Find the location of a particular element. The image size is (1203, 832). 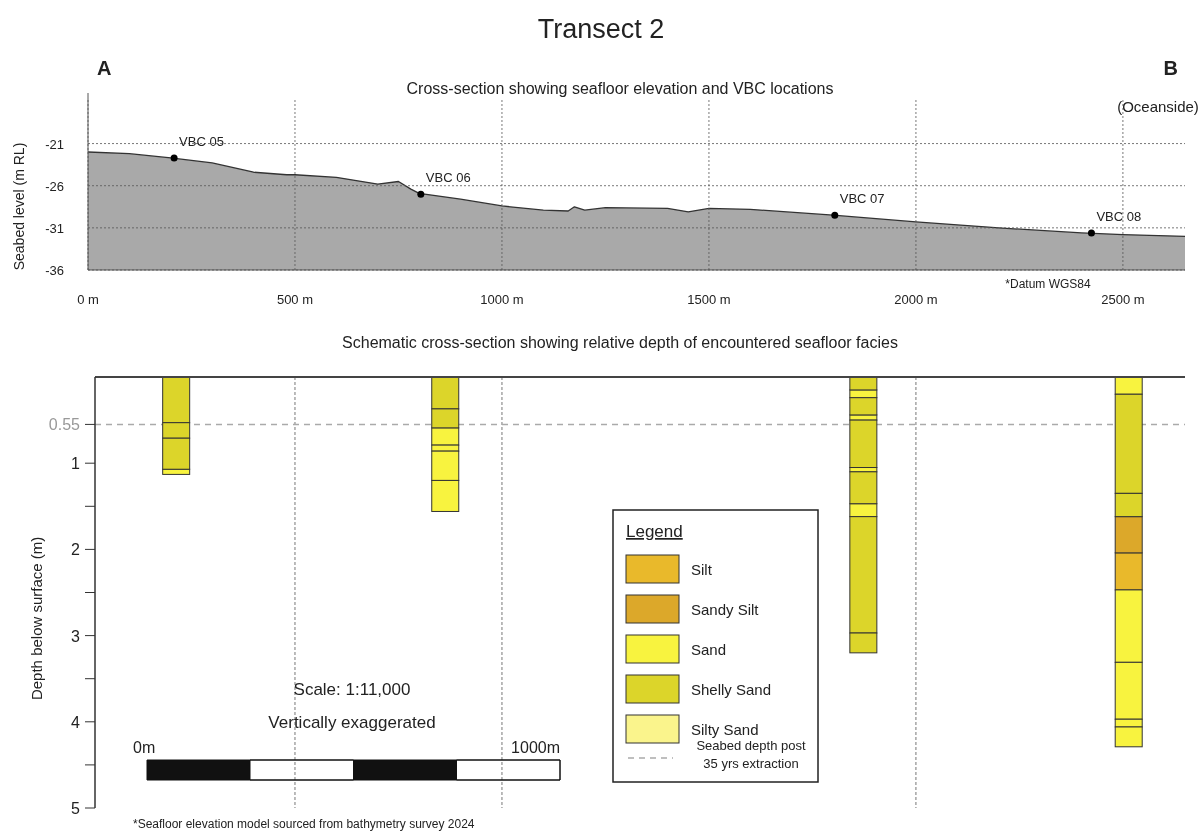

legend-label: Shelly Sand is located at coordinates (731, 689).